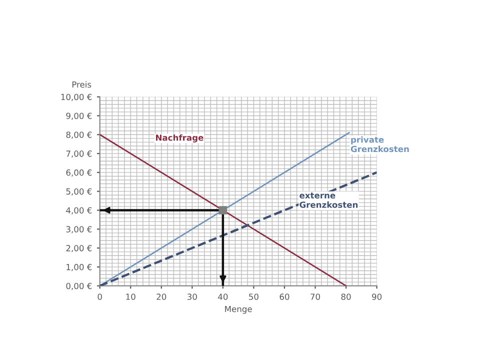 This screenshot has width=480, height=360. I want to click on y-tick-label: 9,00 €, so click(79, 116).